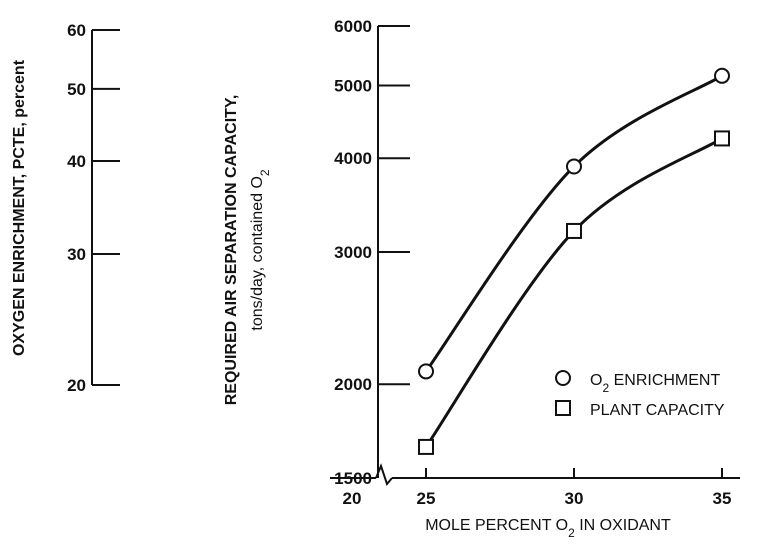 The image size is (758, 548). I want to click on main-y-tick-label: 2000, so click(353, 384).